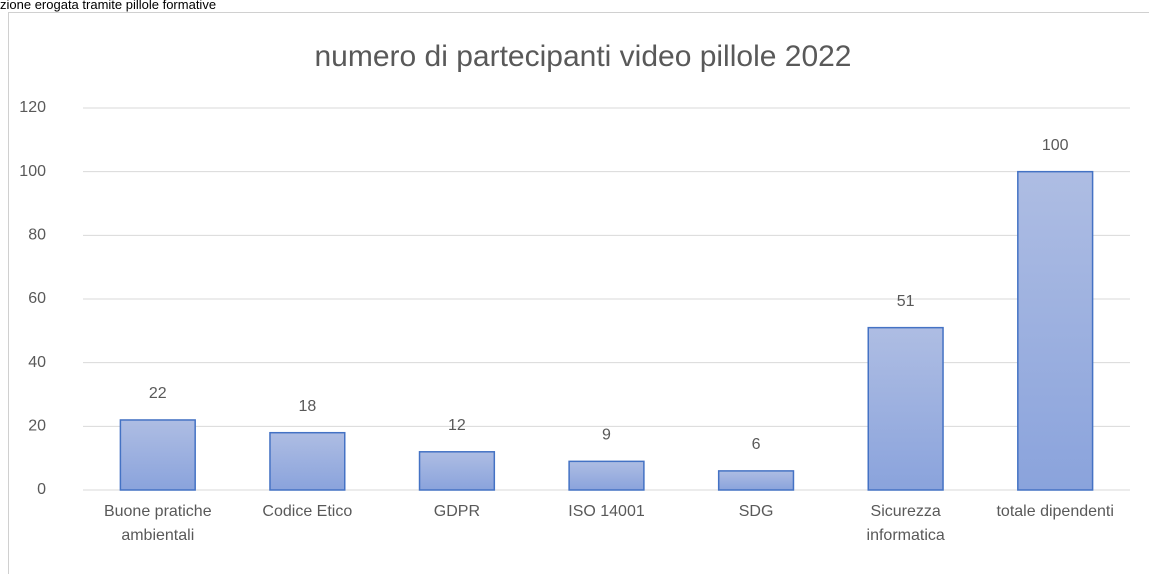 The image size is (1149, 574). Describe the element at coordinates (756, 511) in the screenshot. I see `x-tick-label: SDG` at that location.